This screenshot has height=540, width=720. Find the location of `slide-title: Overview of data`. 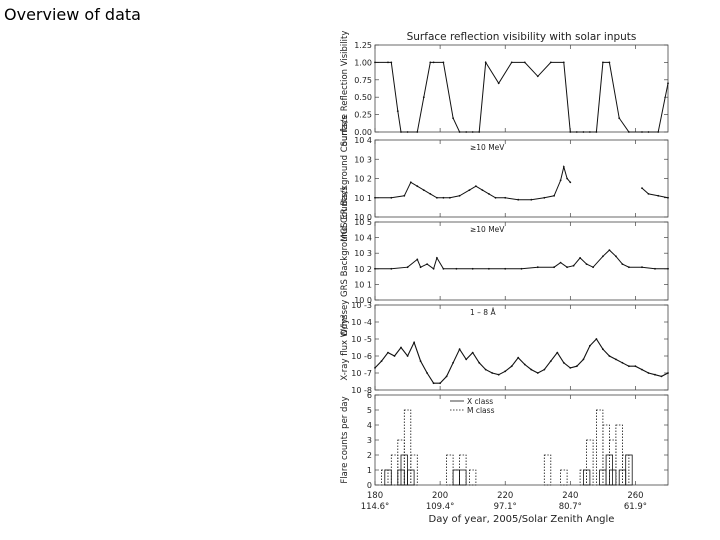

slide-title: Overview of data is located at coordinates (72, 14).